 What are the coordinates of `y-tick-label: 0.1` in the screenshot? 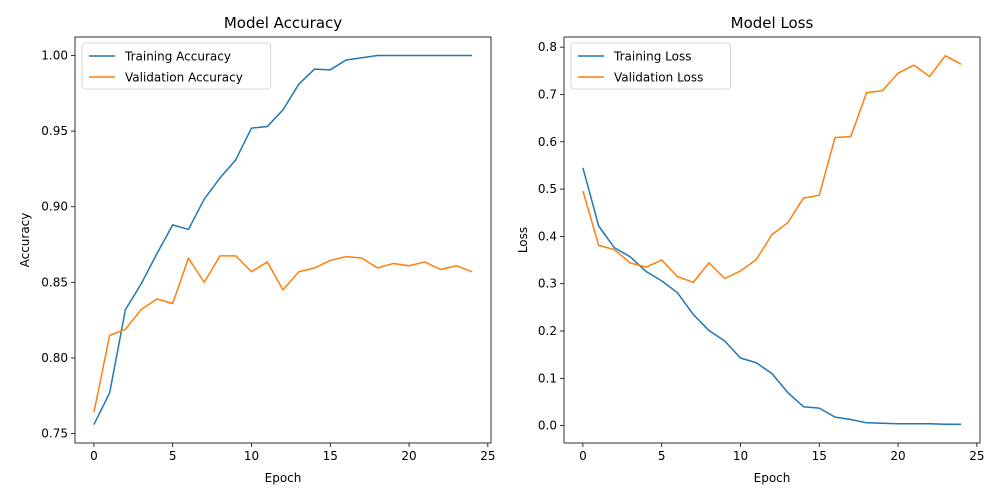 It's located at (547, 378).